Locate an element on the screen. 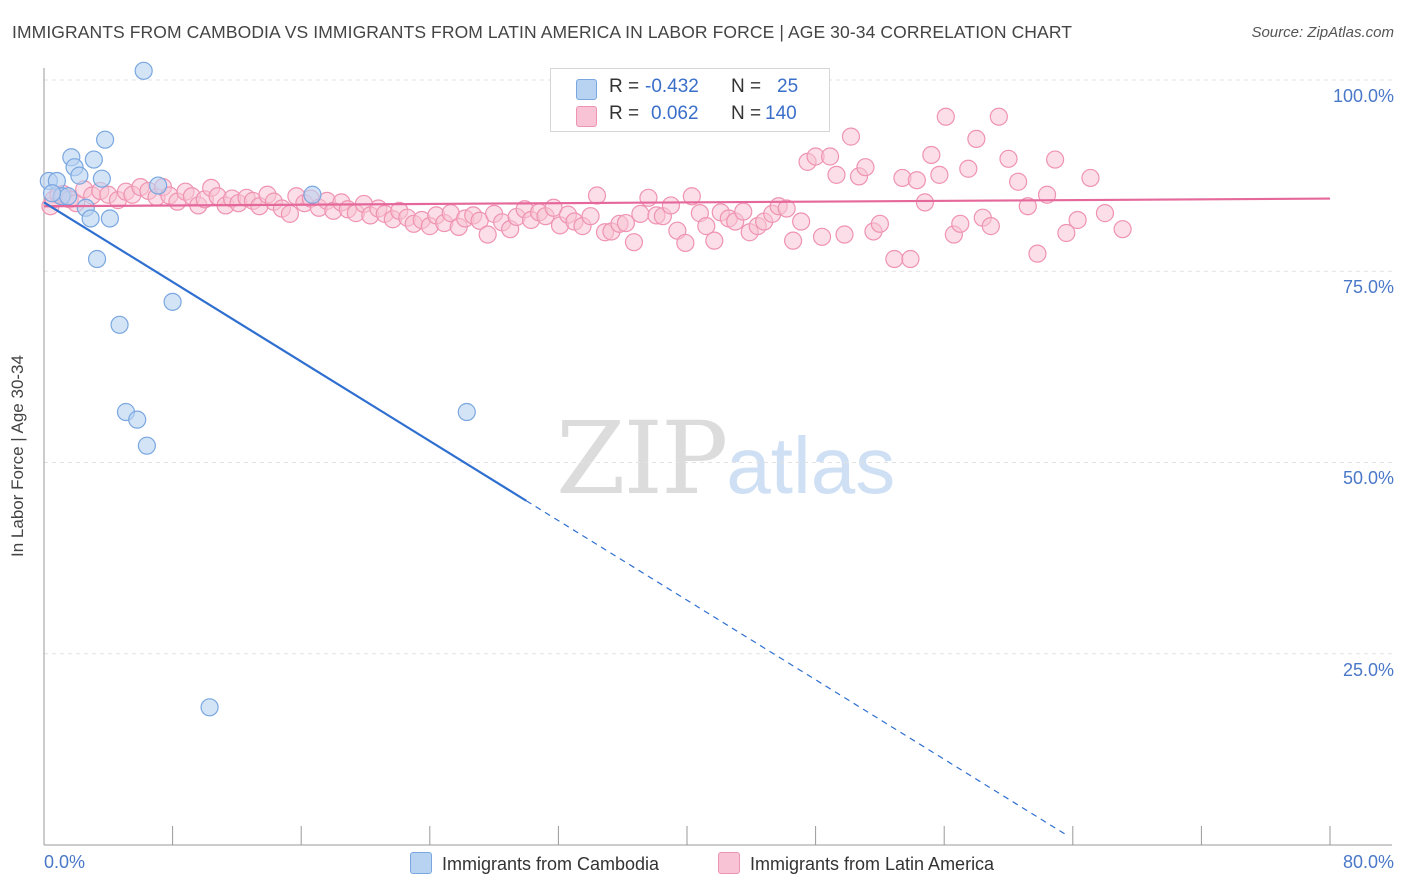 This screenshot has height=892, width=1406. watermark: ZIPatlas is located at coordinates (725, 458).